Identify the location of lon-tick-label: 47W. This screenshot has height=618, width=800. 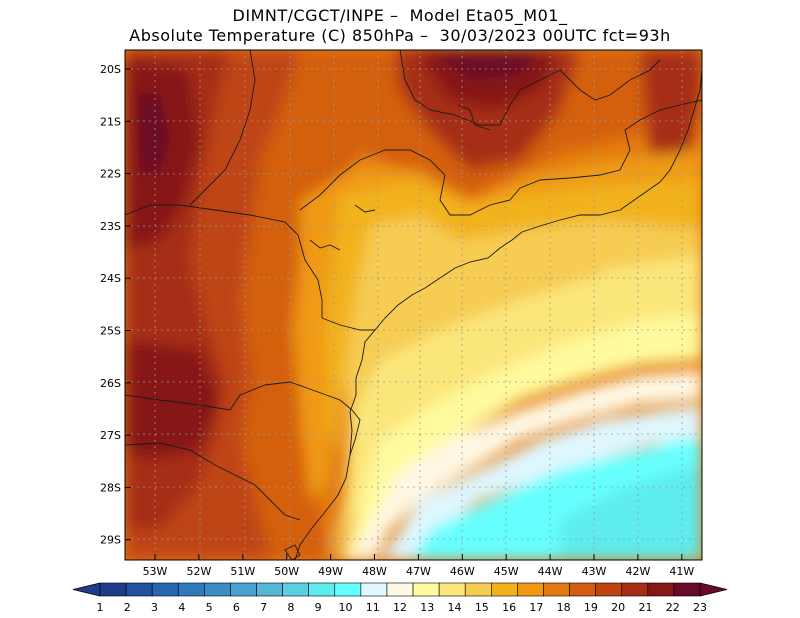
(418, 571).